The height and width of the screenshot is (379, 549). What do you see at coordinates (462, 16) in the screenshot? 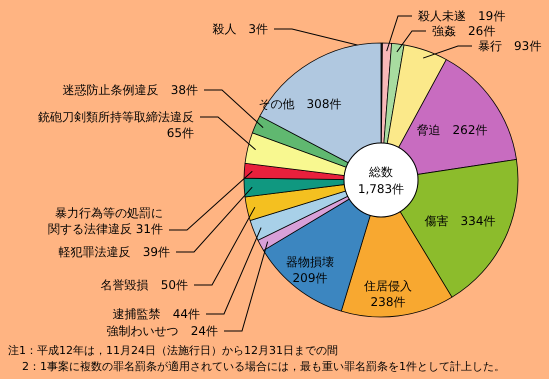
I see `slice-label: 殺人未遂 19件` at bounding box center [462, 16].